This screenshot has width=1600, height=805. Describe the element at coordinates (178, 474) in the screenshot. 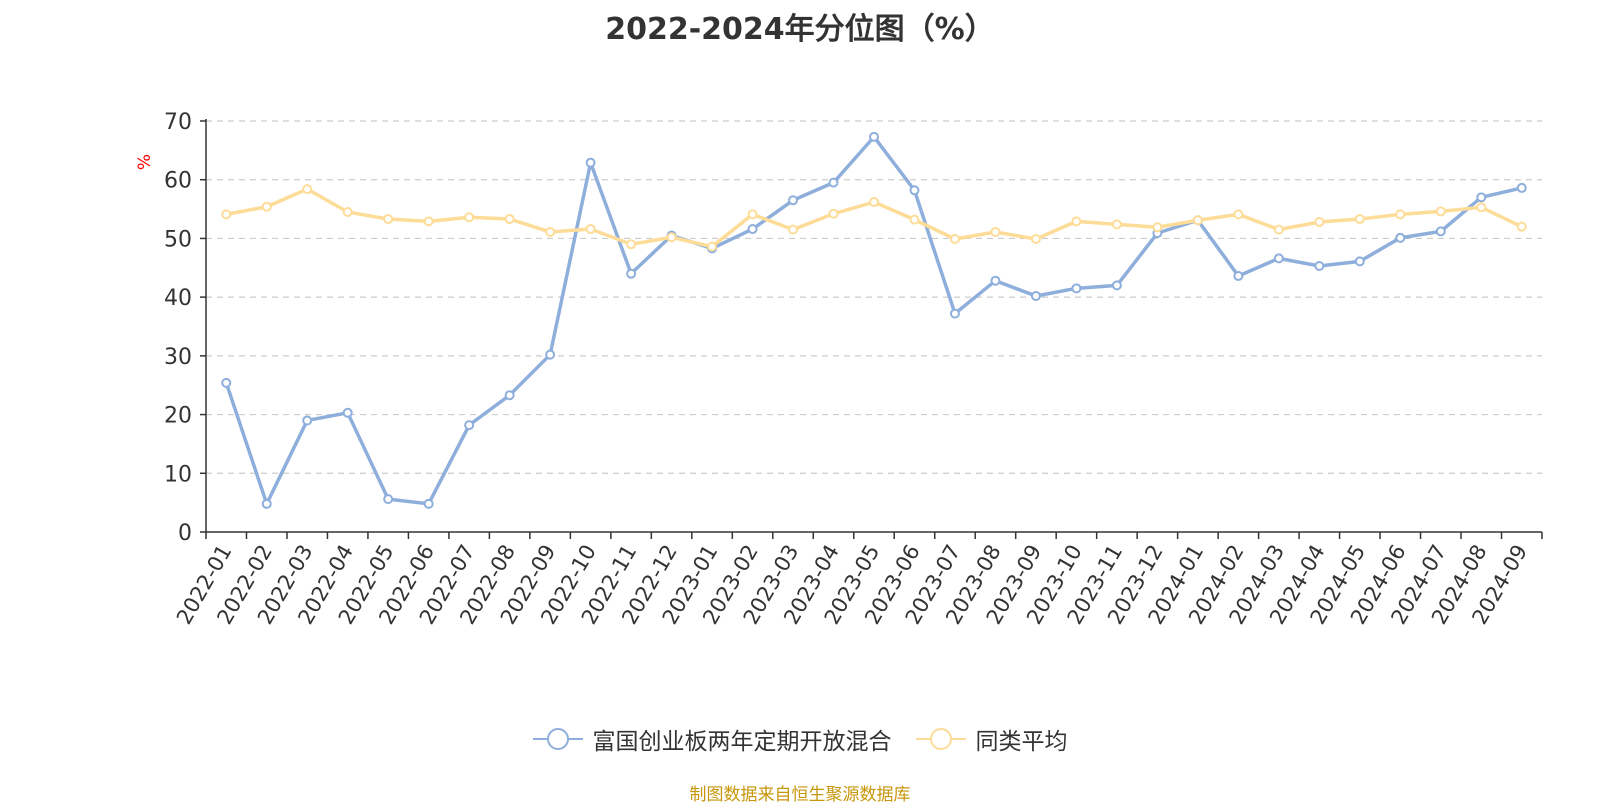

I see `y-tick-label: 10` at that location.